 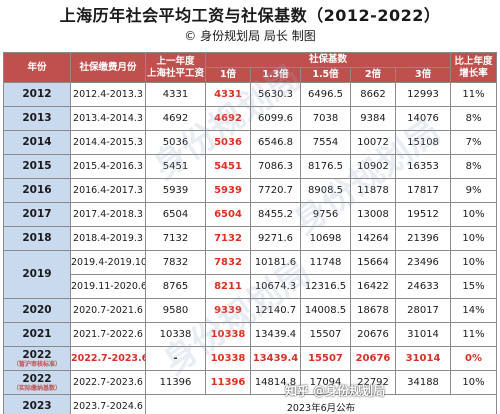 I want to click on base-3x-cell: 34188, so click(x=423, y=382).